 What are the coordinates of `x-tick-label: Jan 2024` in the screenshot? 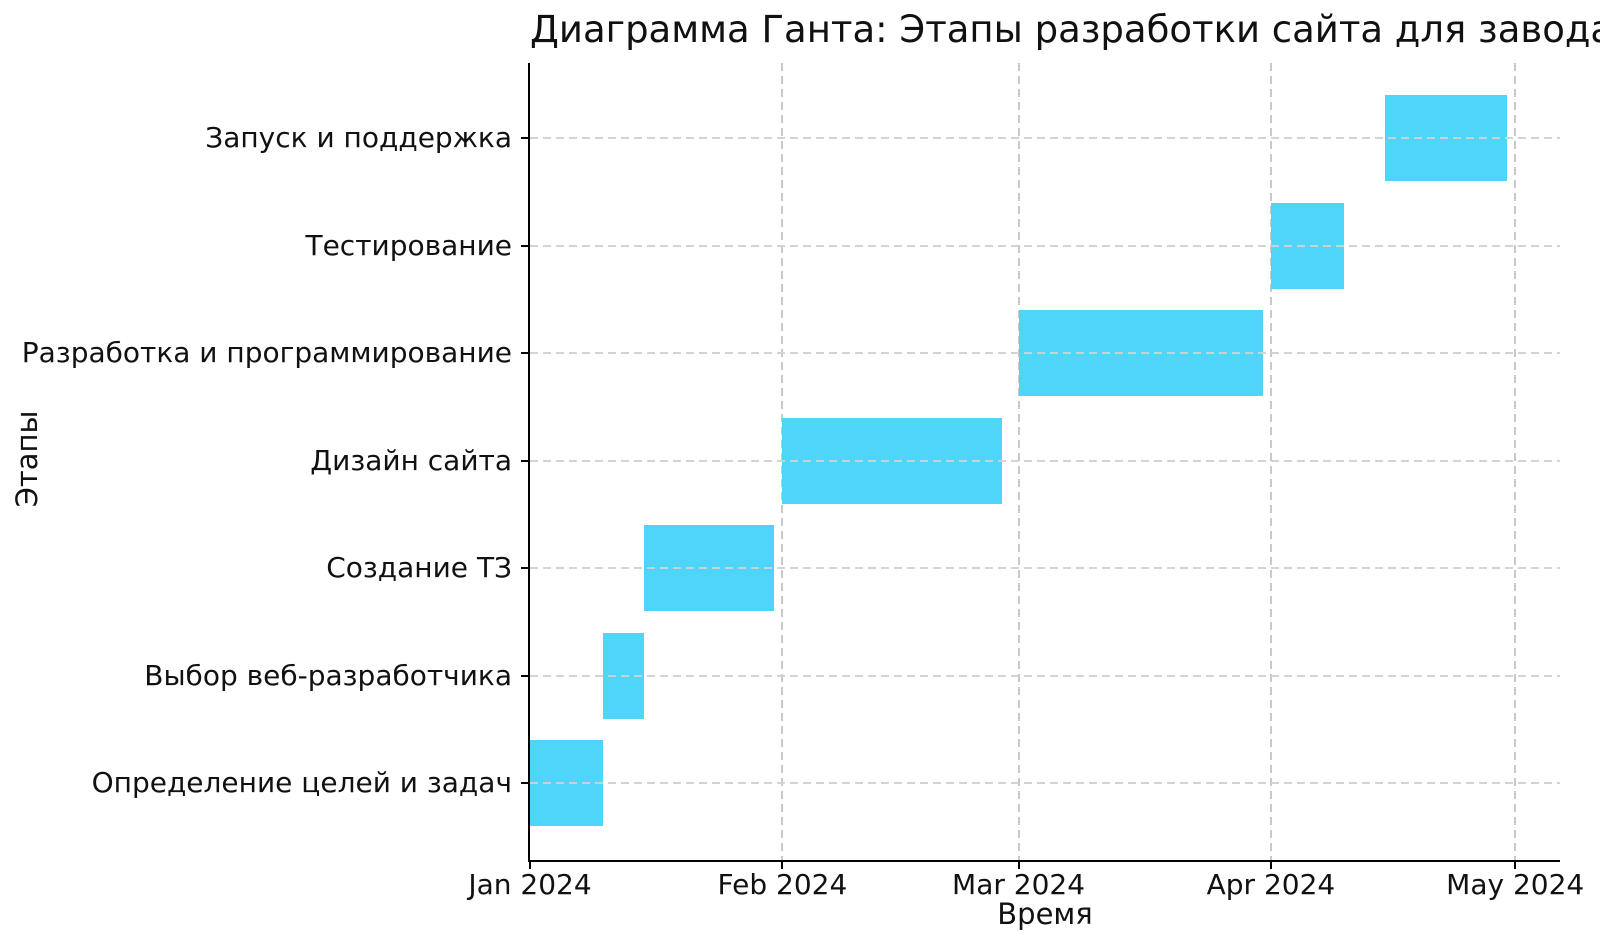 It's located at (530, 884).